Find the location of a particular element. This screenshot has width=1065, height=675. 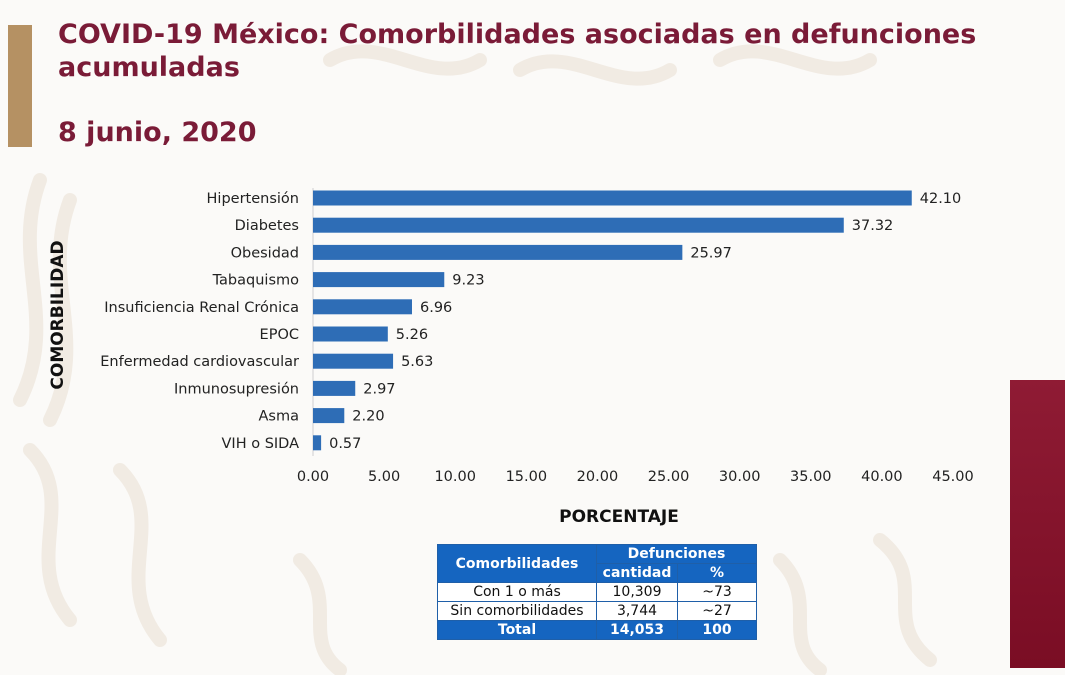

category-label: Insuficiencia Renal Crónica is located at coordinates (201, 308).